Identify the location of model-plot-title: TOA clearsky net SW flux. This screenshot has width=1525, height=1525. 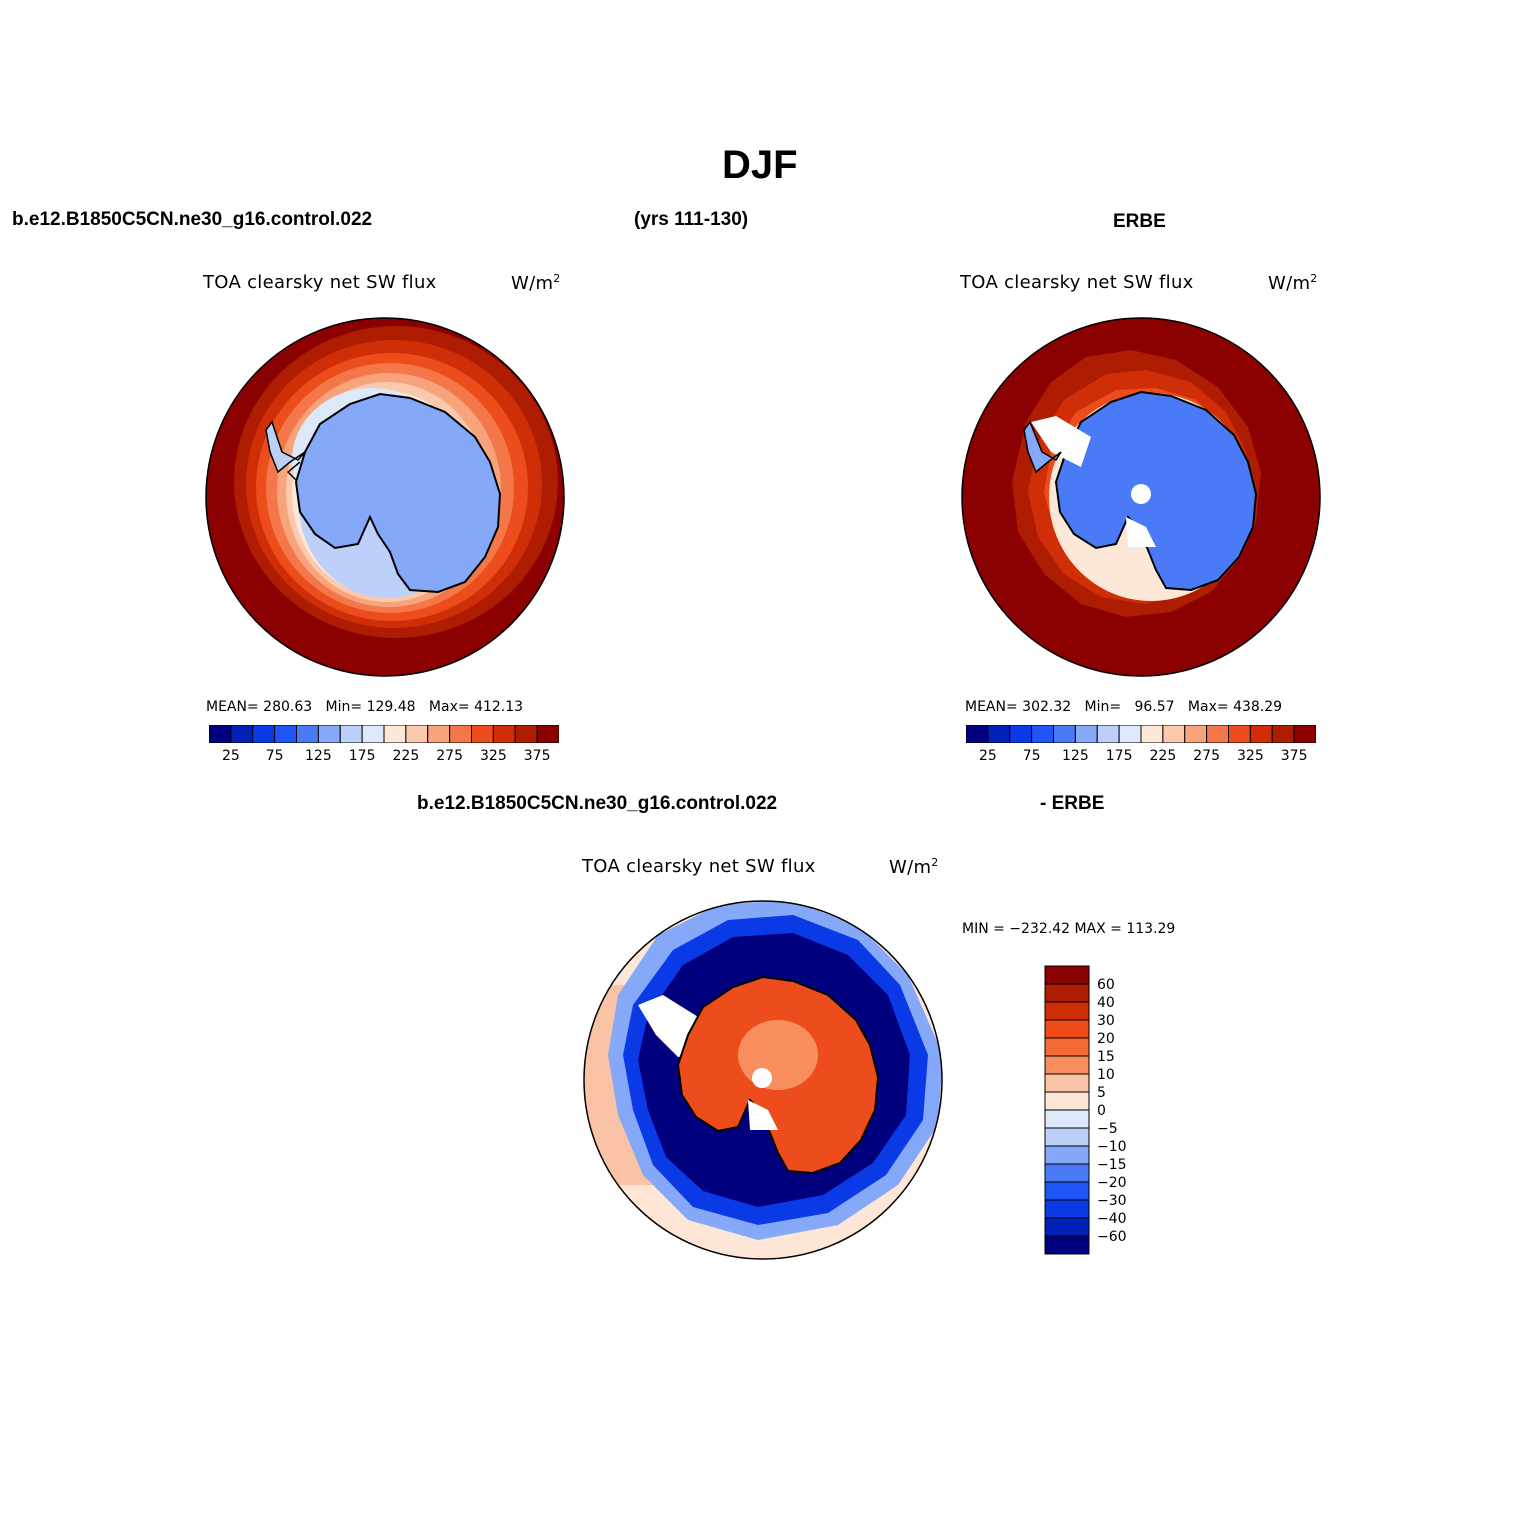
(320, 282).